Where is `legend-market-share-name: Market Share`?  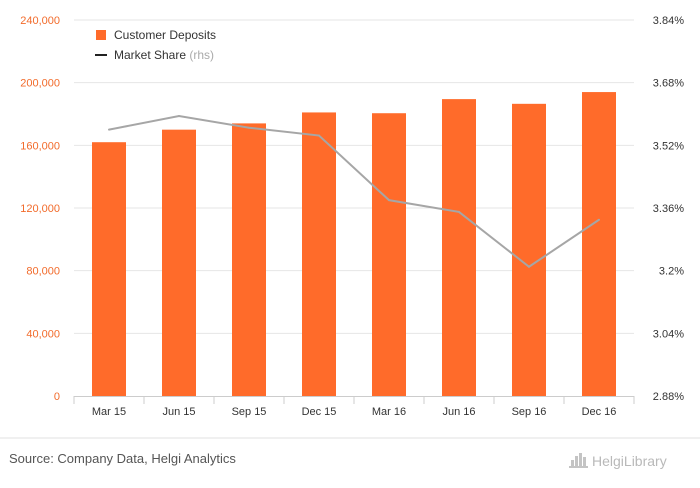 legend-market-share-name: Market Share is located at coordinates (150, 55).